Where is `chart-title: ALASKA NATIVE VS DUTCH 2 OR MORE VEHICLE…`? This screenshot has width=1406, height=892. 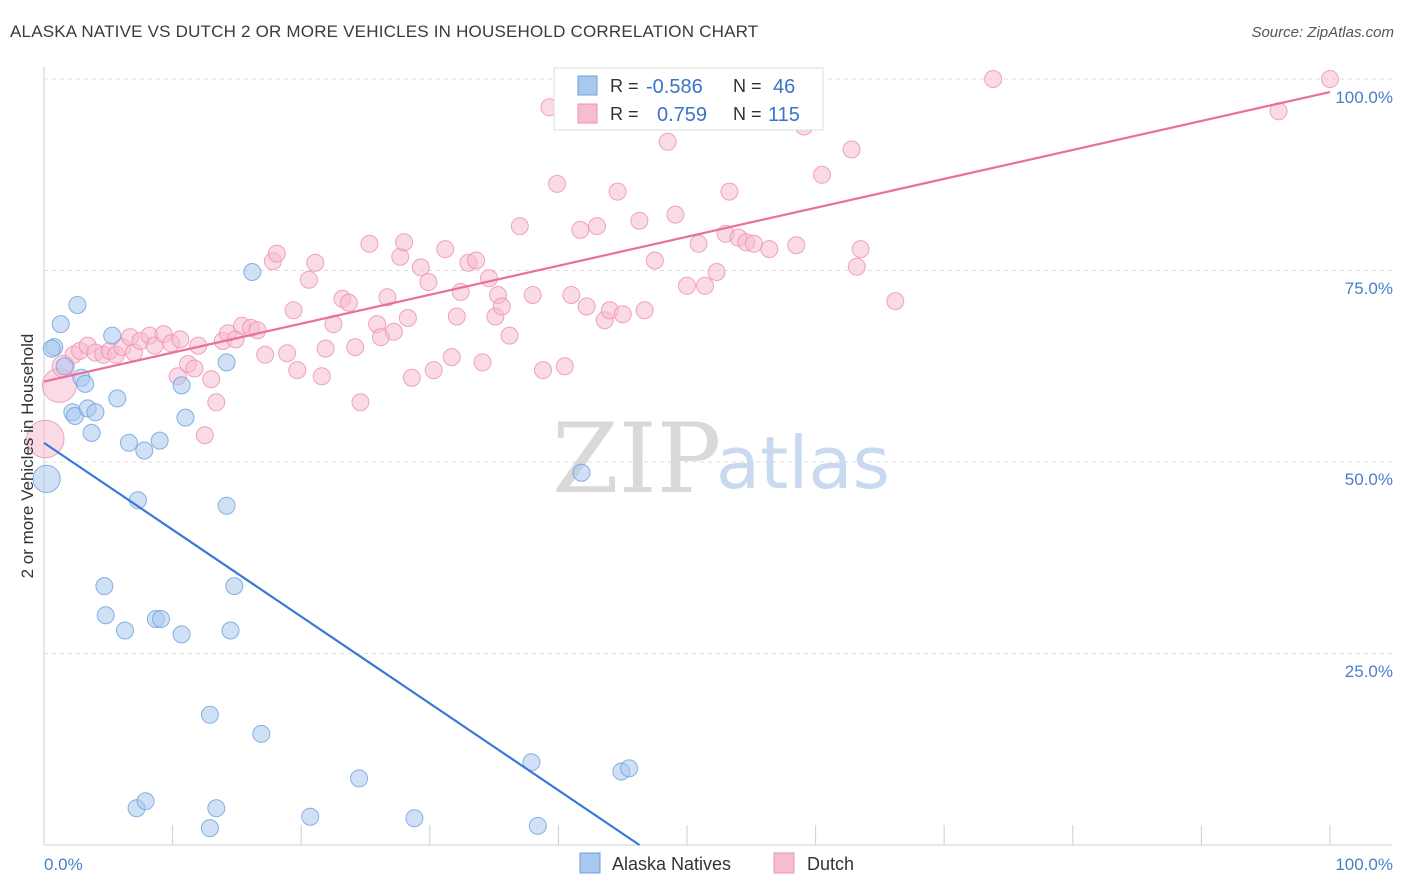 chart-title: ALASKA NATIVE VS DUTCH 2 OR MORE VEHICLE… is located at coordinates (384, 31).